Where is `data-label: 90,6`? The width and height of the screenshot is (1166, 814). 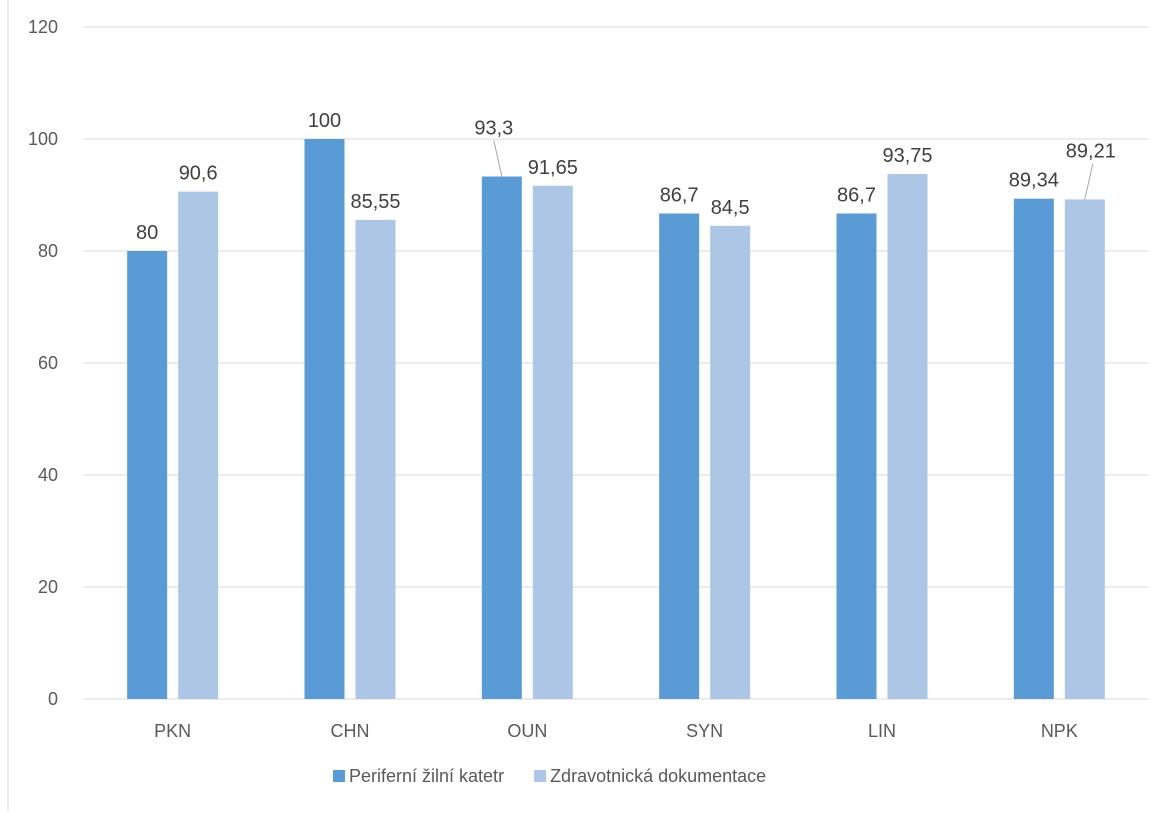
data-label: 90,6 is located at coordinates (198, 174).